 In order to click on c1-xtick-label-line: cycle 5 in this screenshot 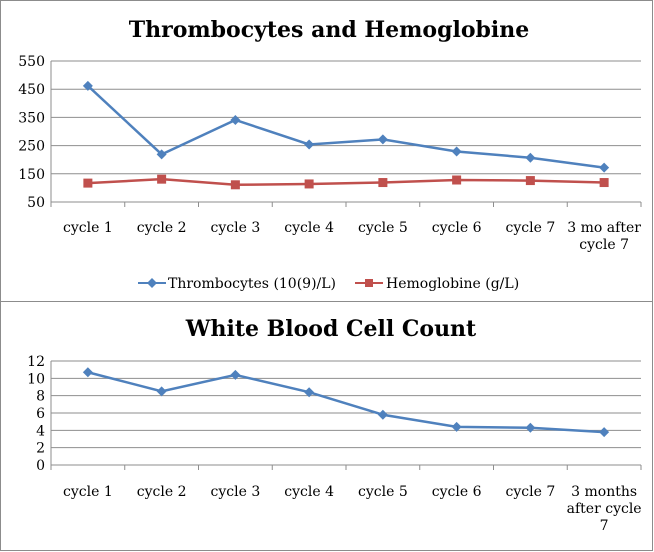, I will do `click(383, 228)`.